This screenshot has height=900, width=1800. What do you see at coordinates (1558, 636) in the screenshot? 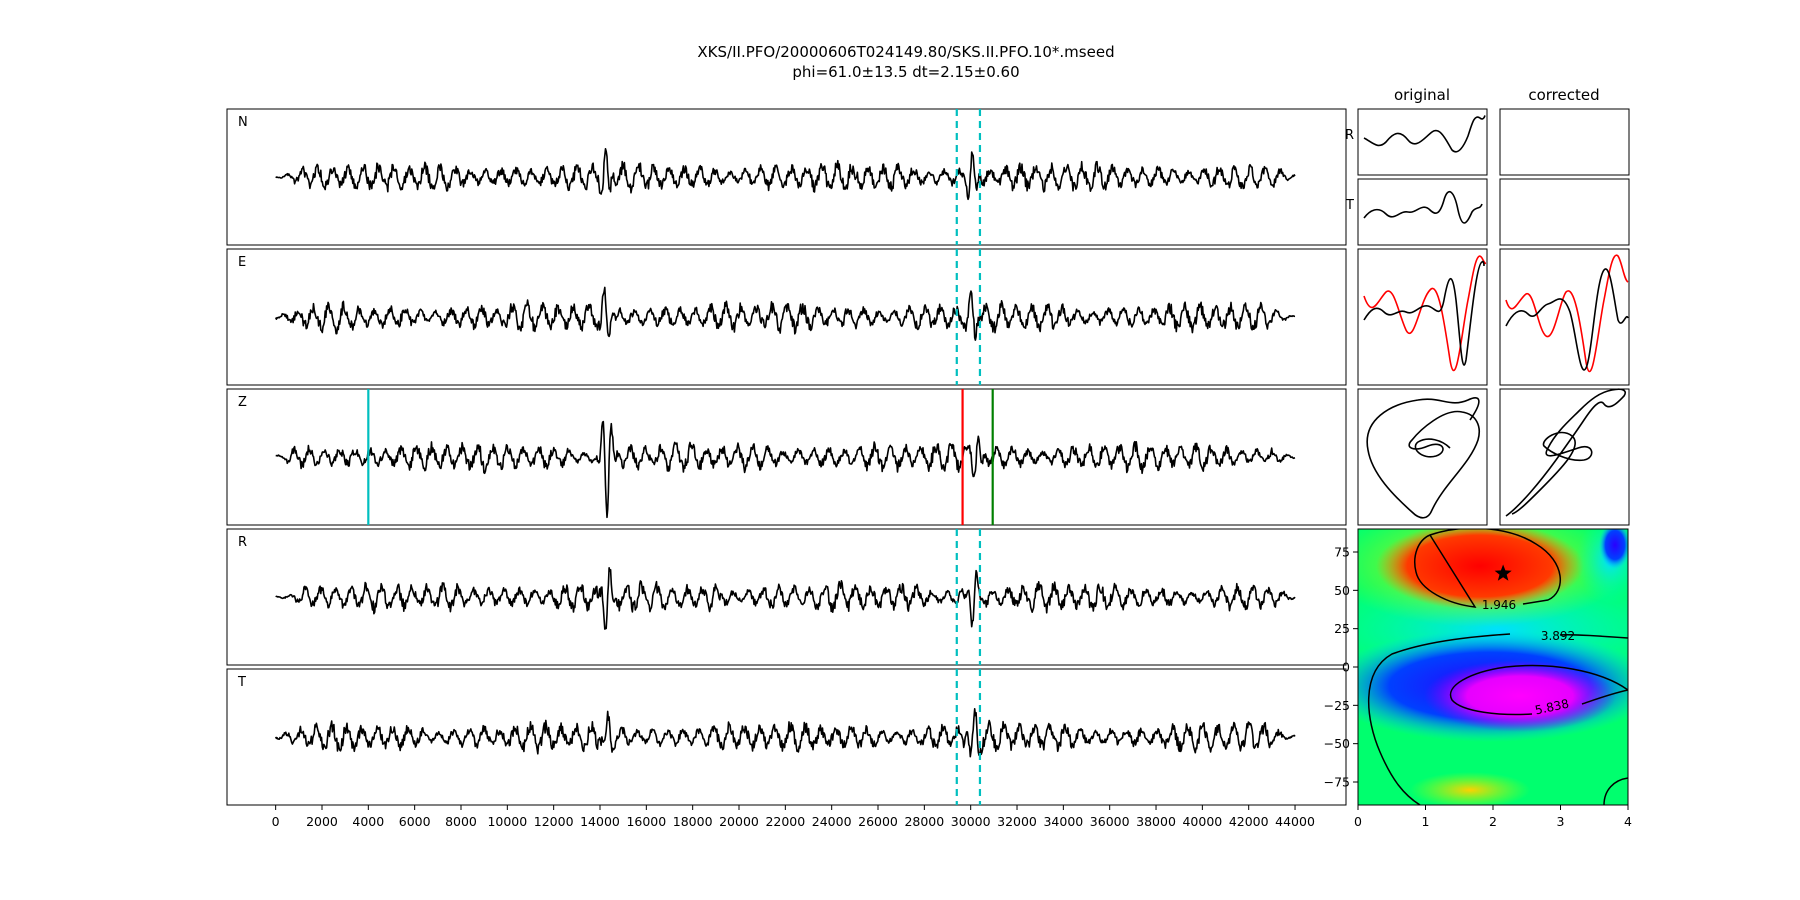
I see `contour-label-2: 3.892` at bounding box center [1558, 636].